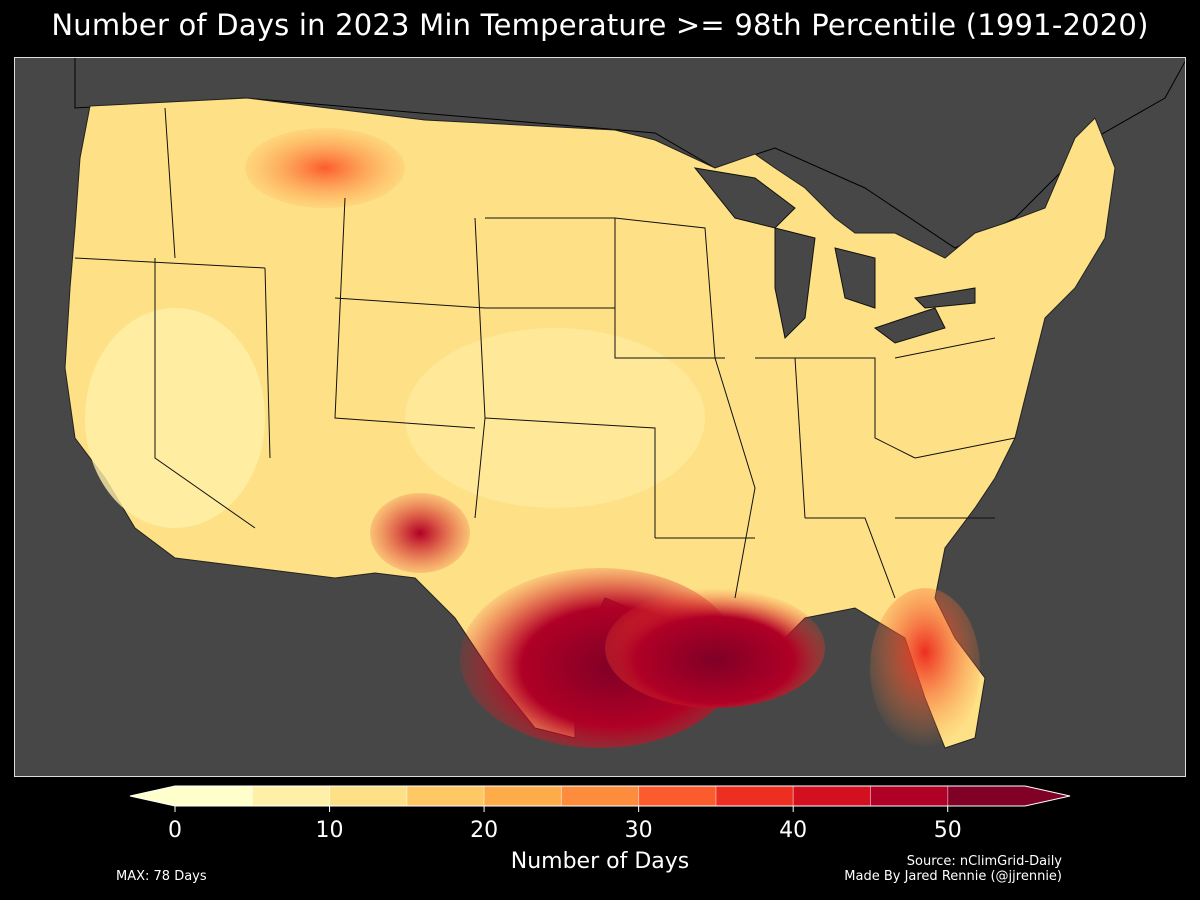  Describe the element at coordinates (1047, 796) in the screenshot. I see `colorbar-extend-max` at that location.